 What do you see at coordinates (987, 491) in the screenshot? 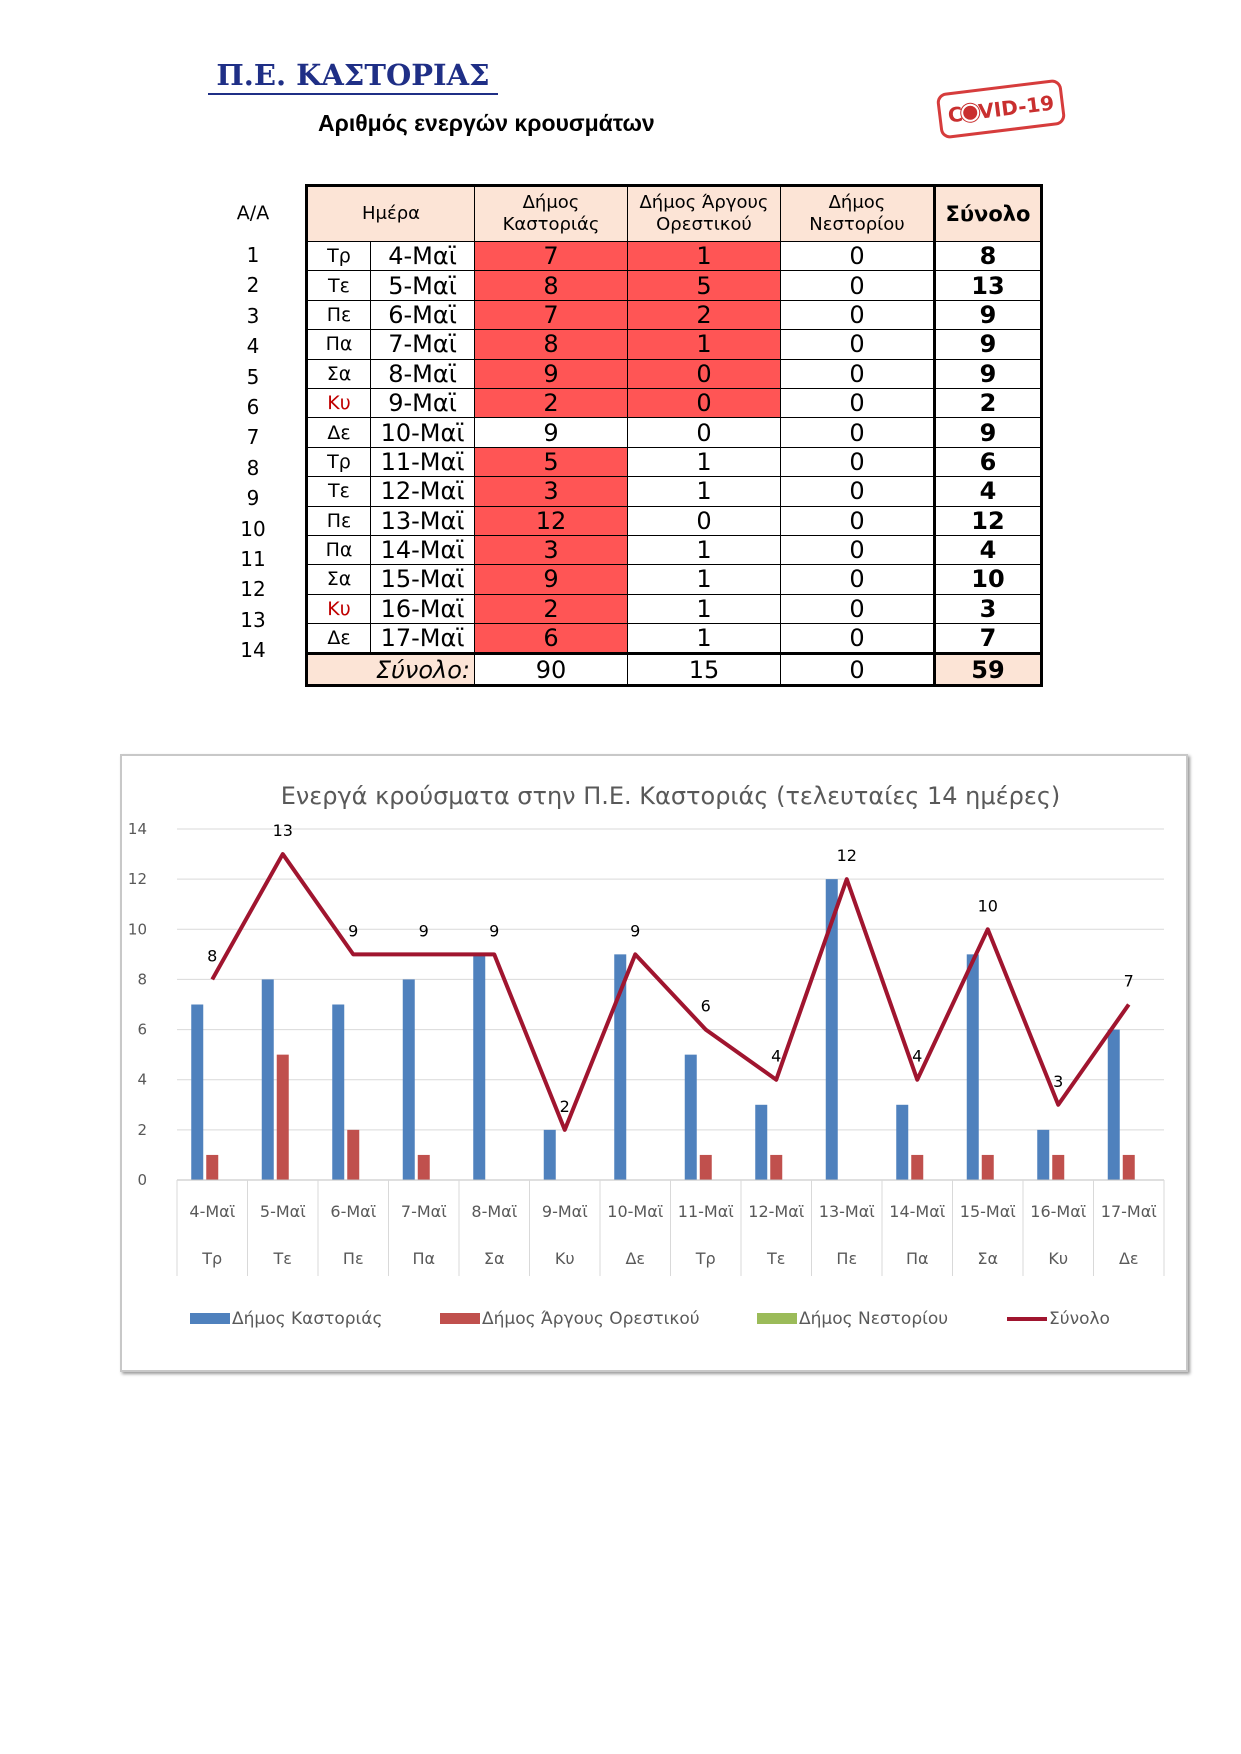
I see `total-cell: 4` at bounding box center [987, 491].